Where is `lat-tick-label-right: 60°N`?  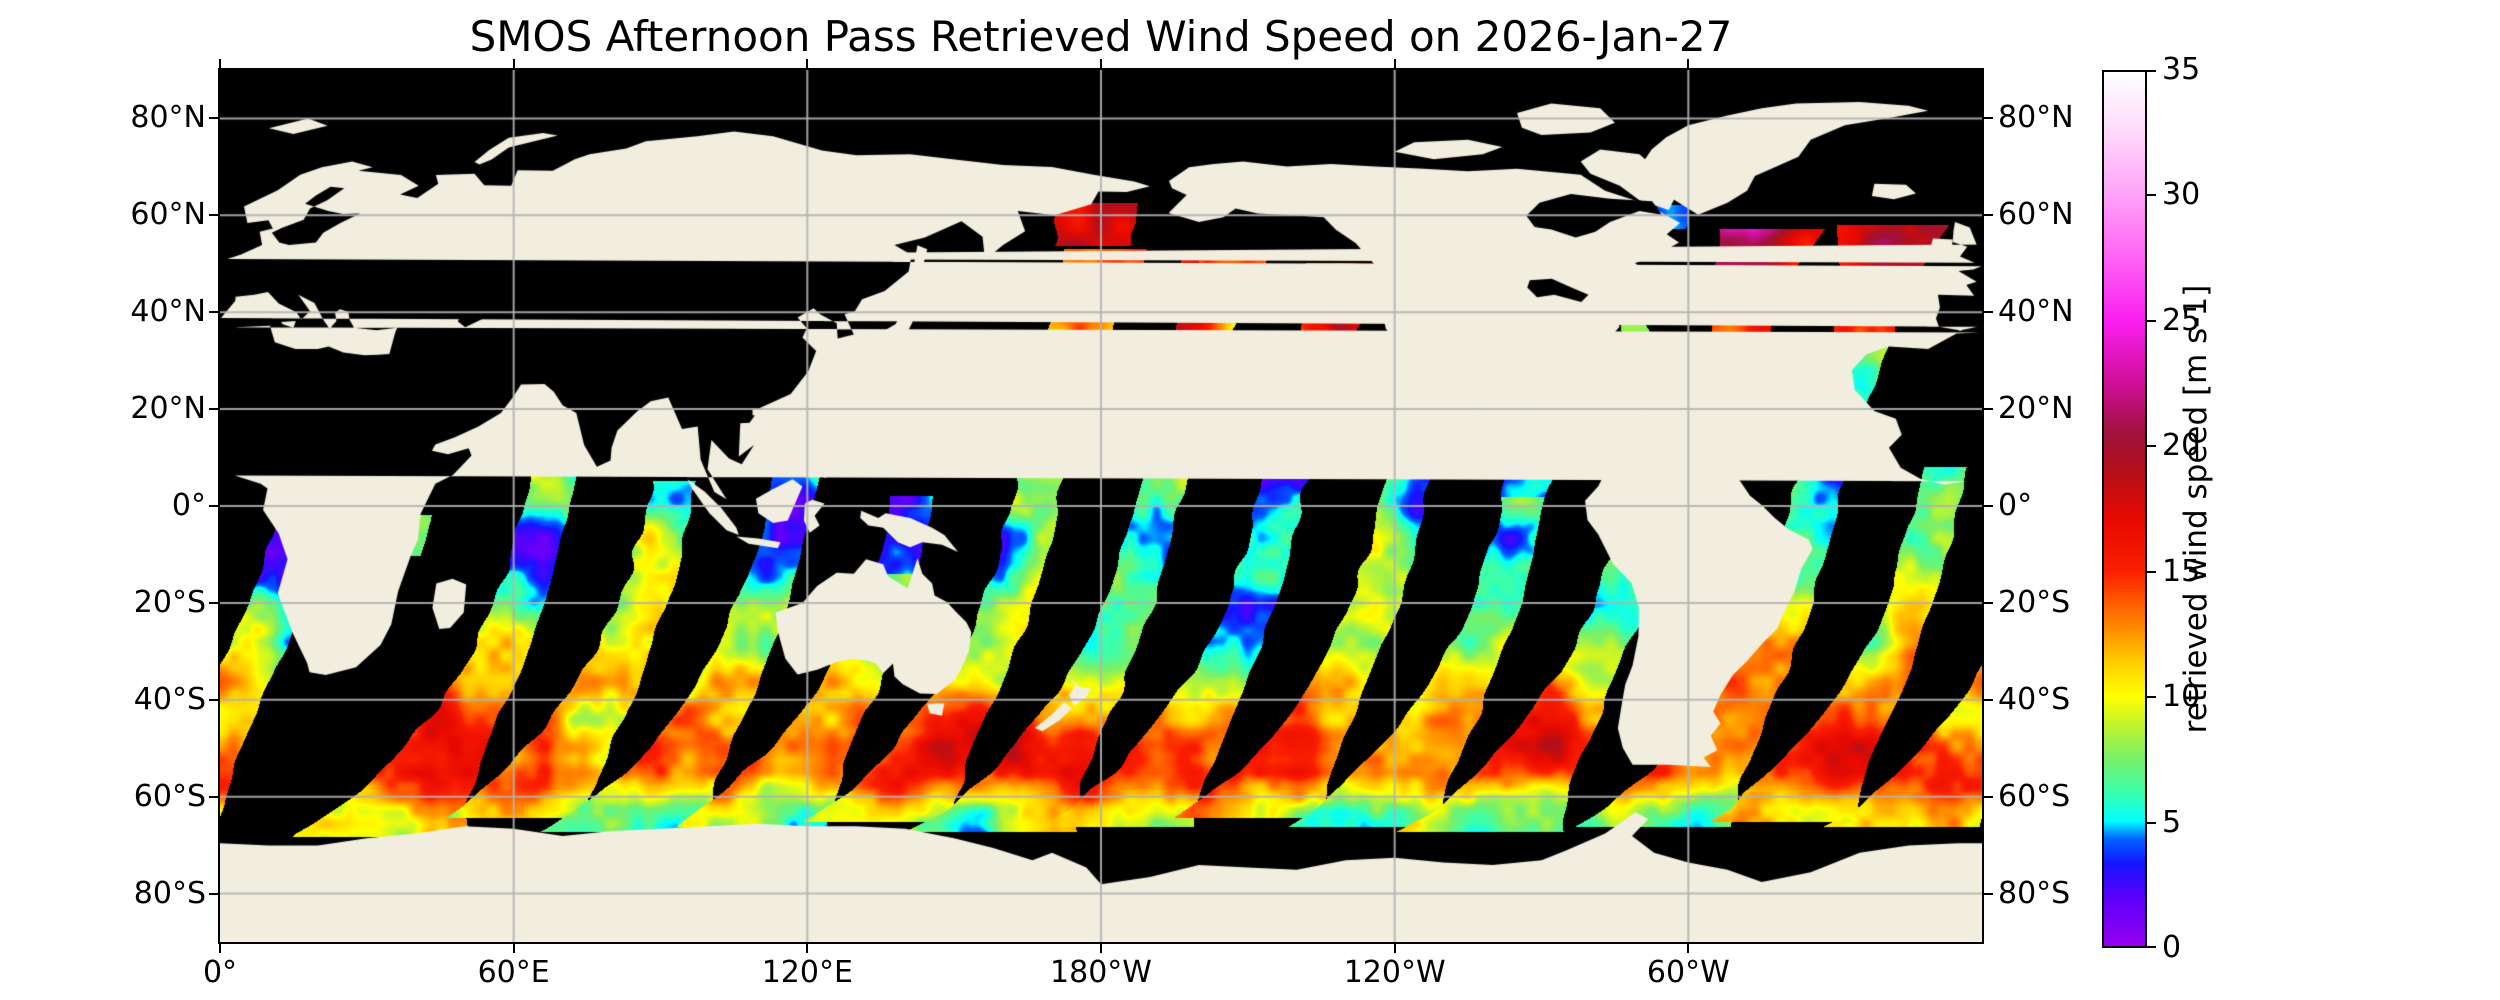 lat-tick-label-right: 60°N is located at coordinates (2036, 215).